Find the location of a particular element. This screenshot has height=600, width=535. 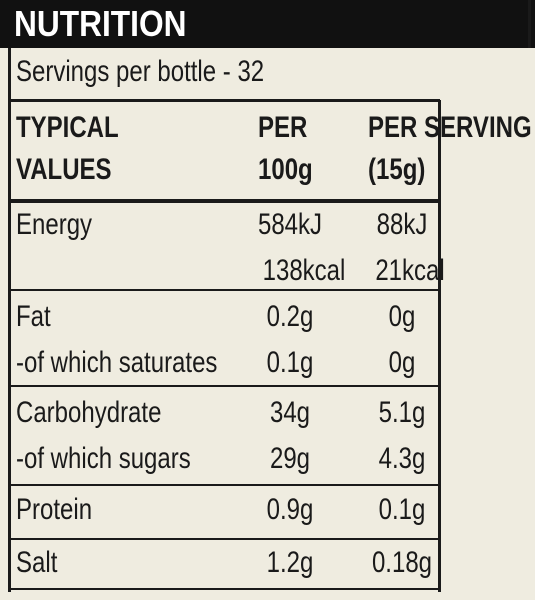

row-label: Protein is located at coordinates (54, 509).